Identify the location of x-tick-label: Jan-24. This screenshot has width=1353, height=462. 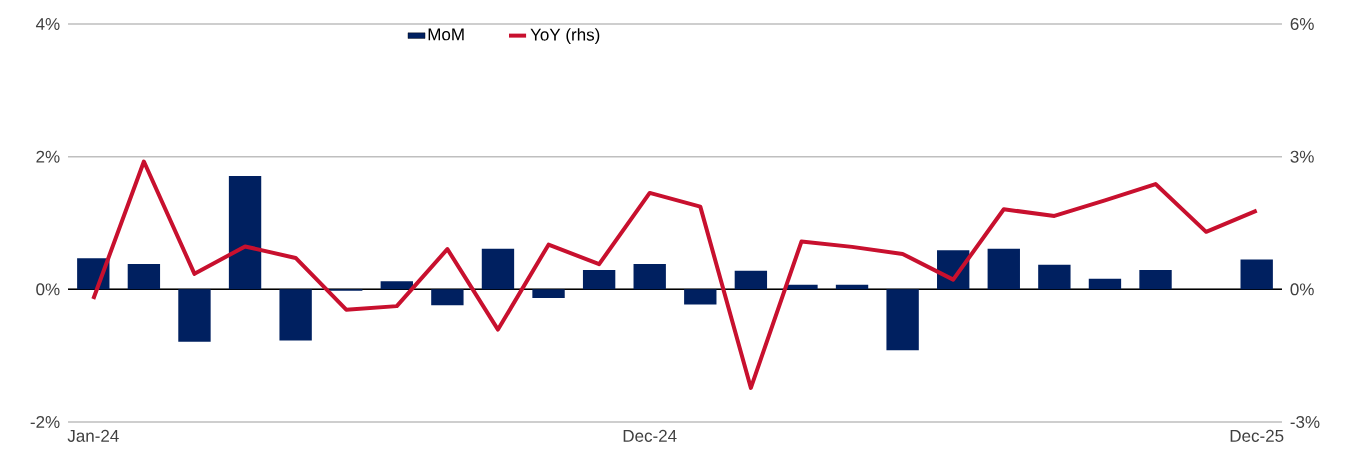
(93, 435).